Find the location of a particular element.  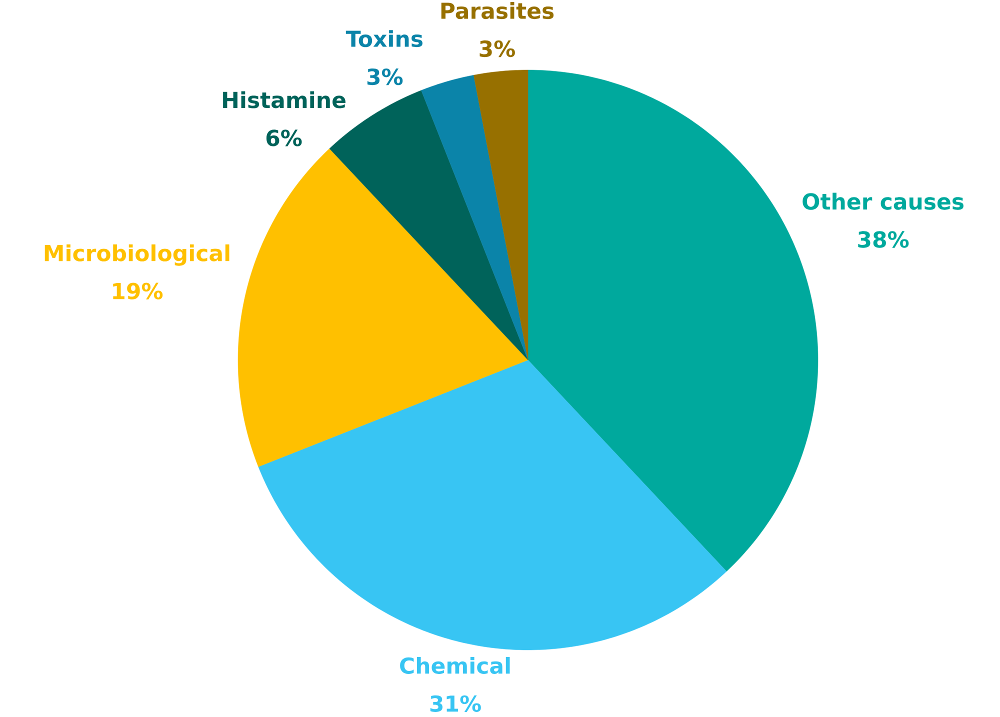

data-label: 19% is located at coordinates (138, 291).